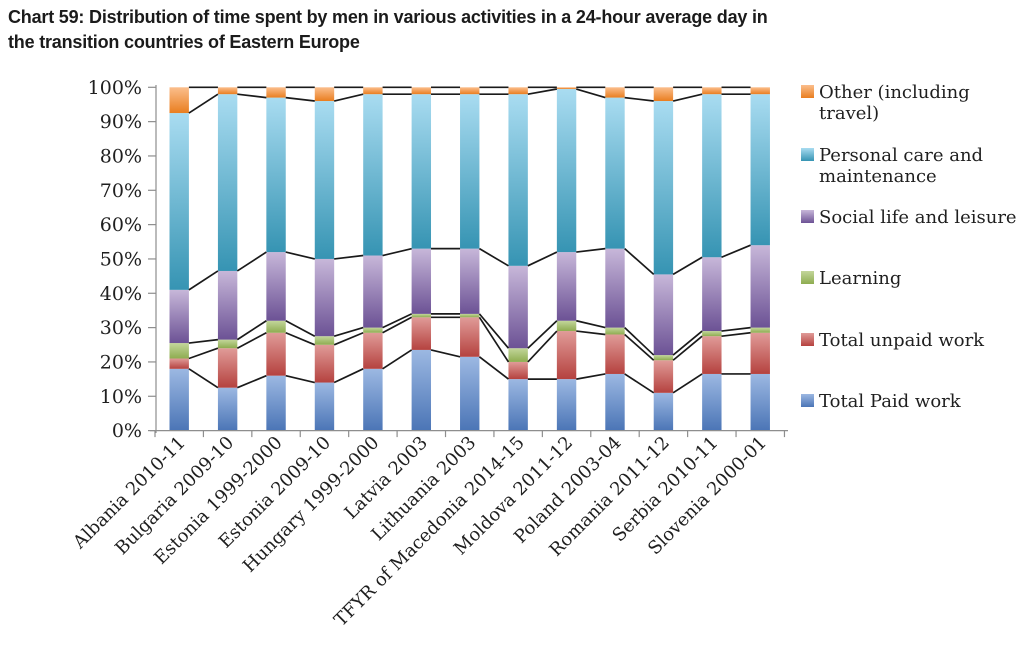 The width and height of the screenshot is (1024, 650). What do you see at coordinates (421, 91) in the screenshot?
I see `bar-segment-other-latvia-2003` at bounding box center [421, 91].